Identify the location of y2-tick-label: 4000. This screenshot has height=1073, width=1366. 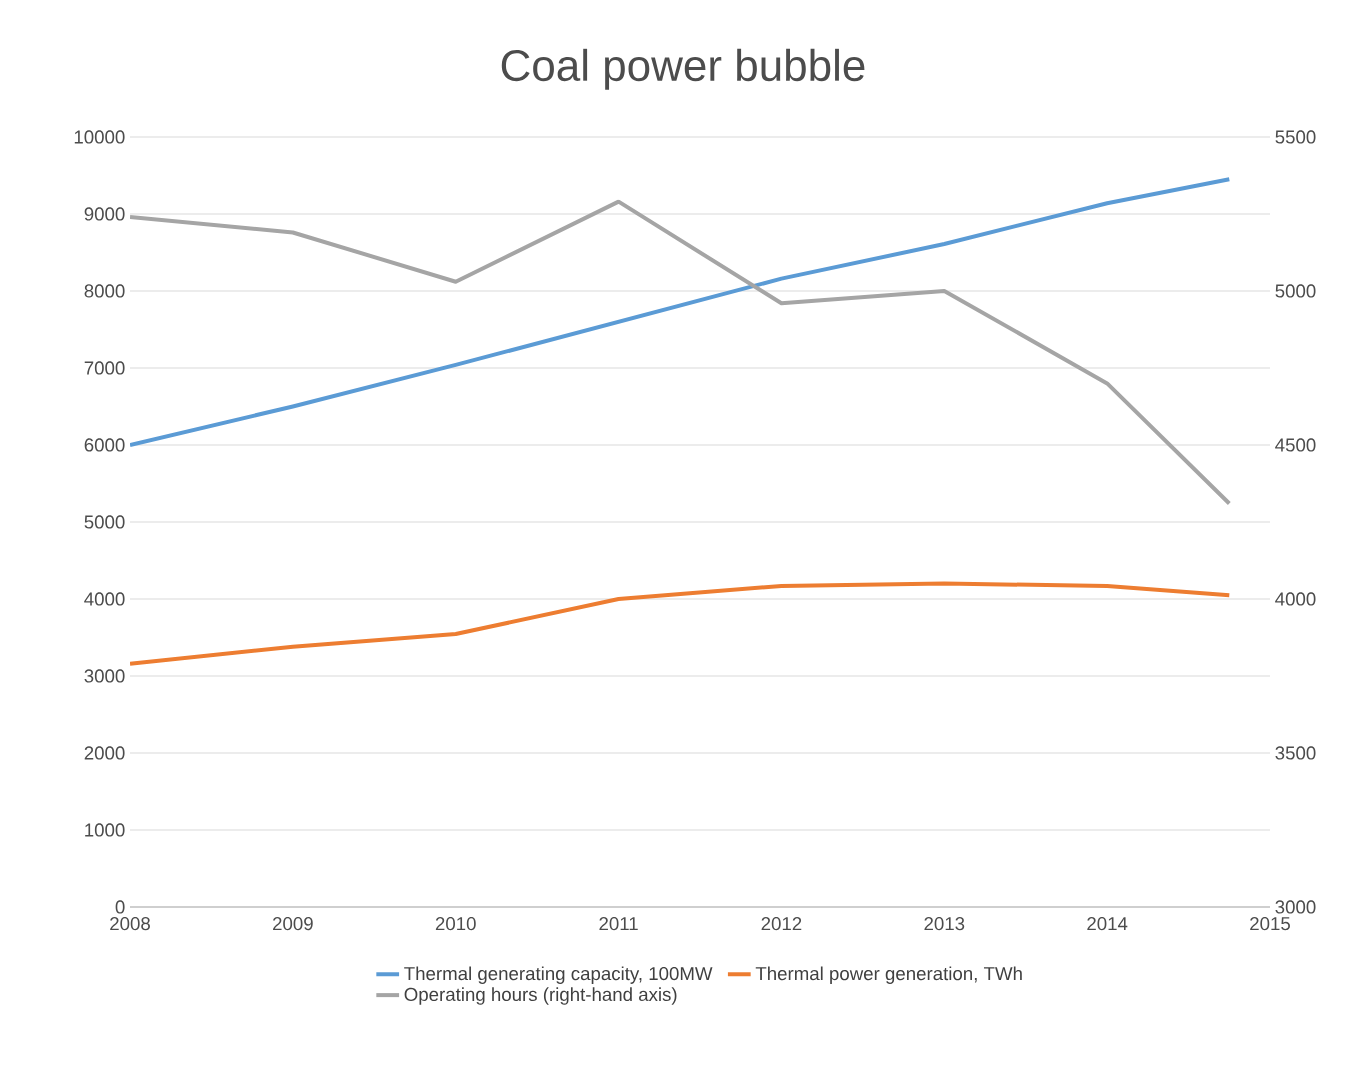
(1295, 599).